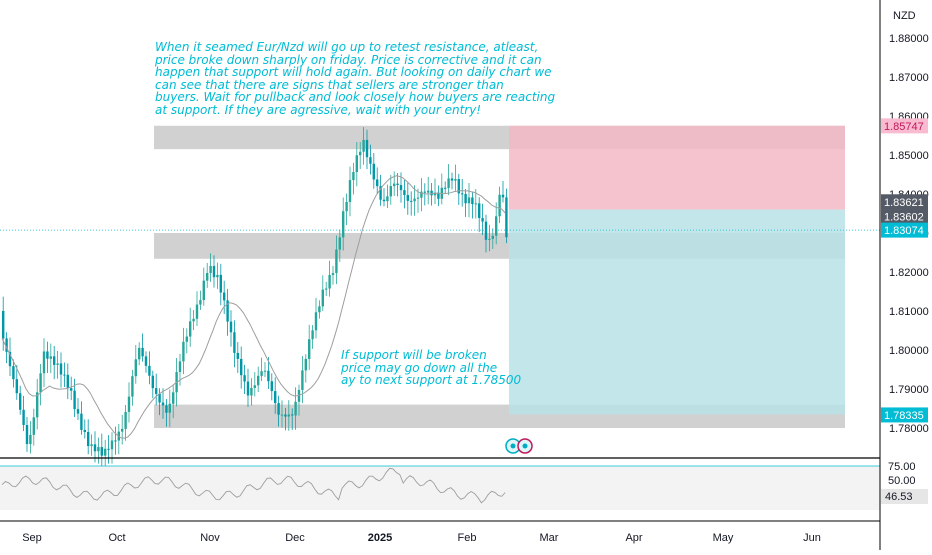  Describe the element at coordinates (902, 467) in the screenshot. I see `rsi-tick-label: 75.00` at that location.